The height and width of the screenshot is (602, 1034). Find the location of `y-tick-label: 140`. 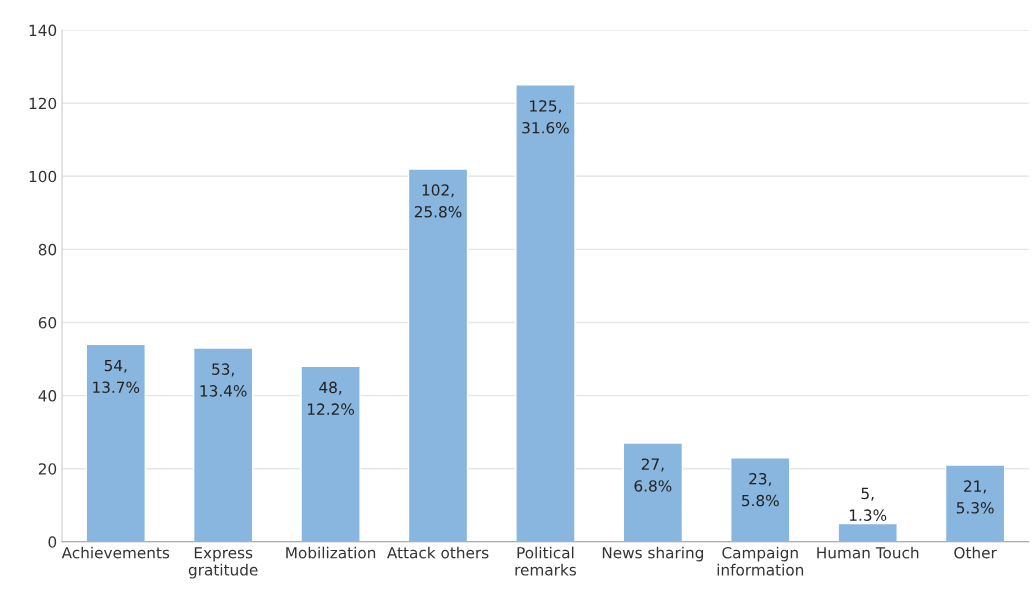

y-tick-label: 140 is located at coordinates (43, 30).